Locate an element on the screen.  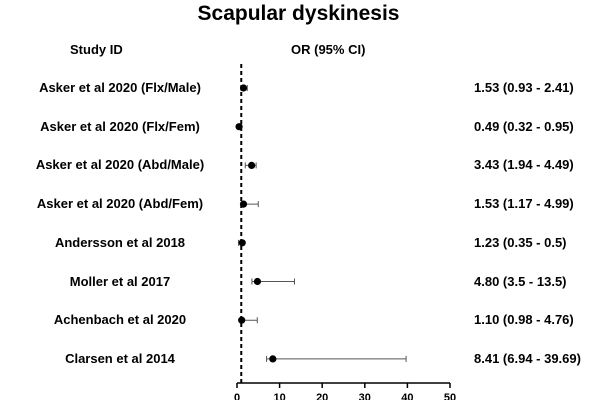
odds-ratio-header: OR (95% CI) is located at coordinates (328, 49).